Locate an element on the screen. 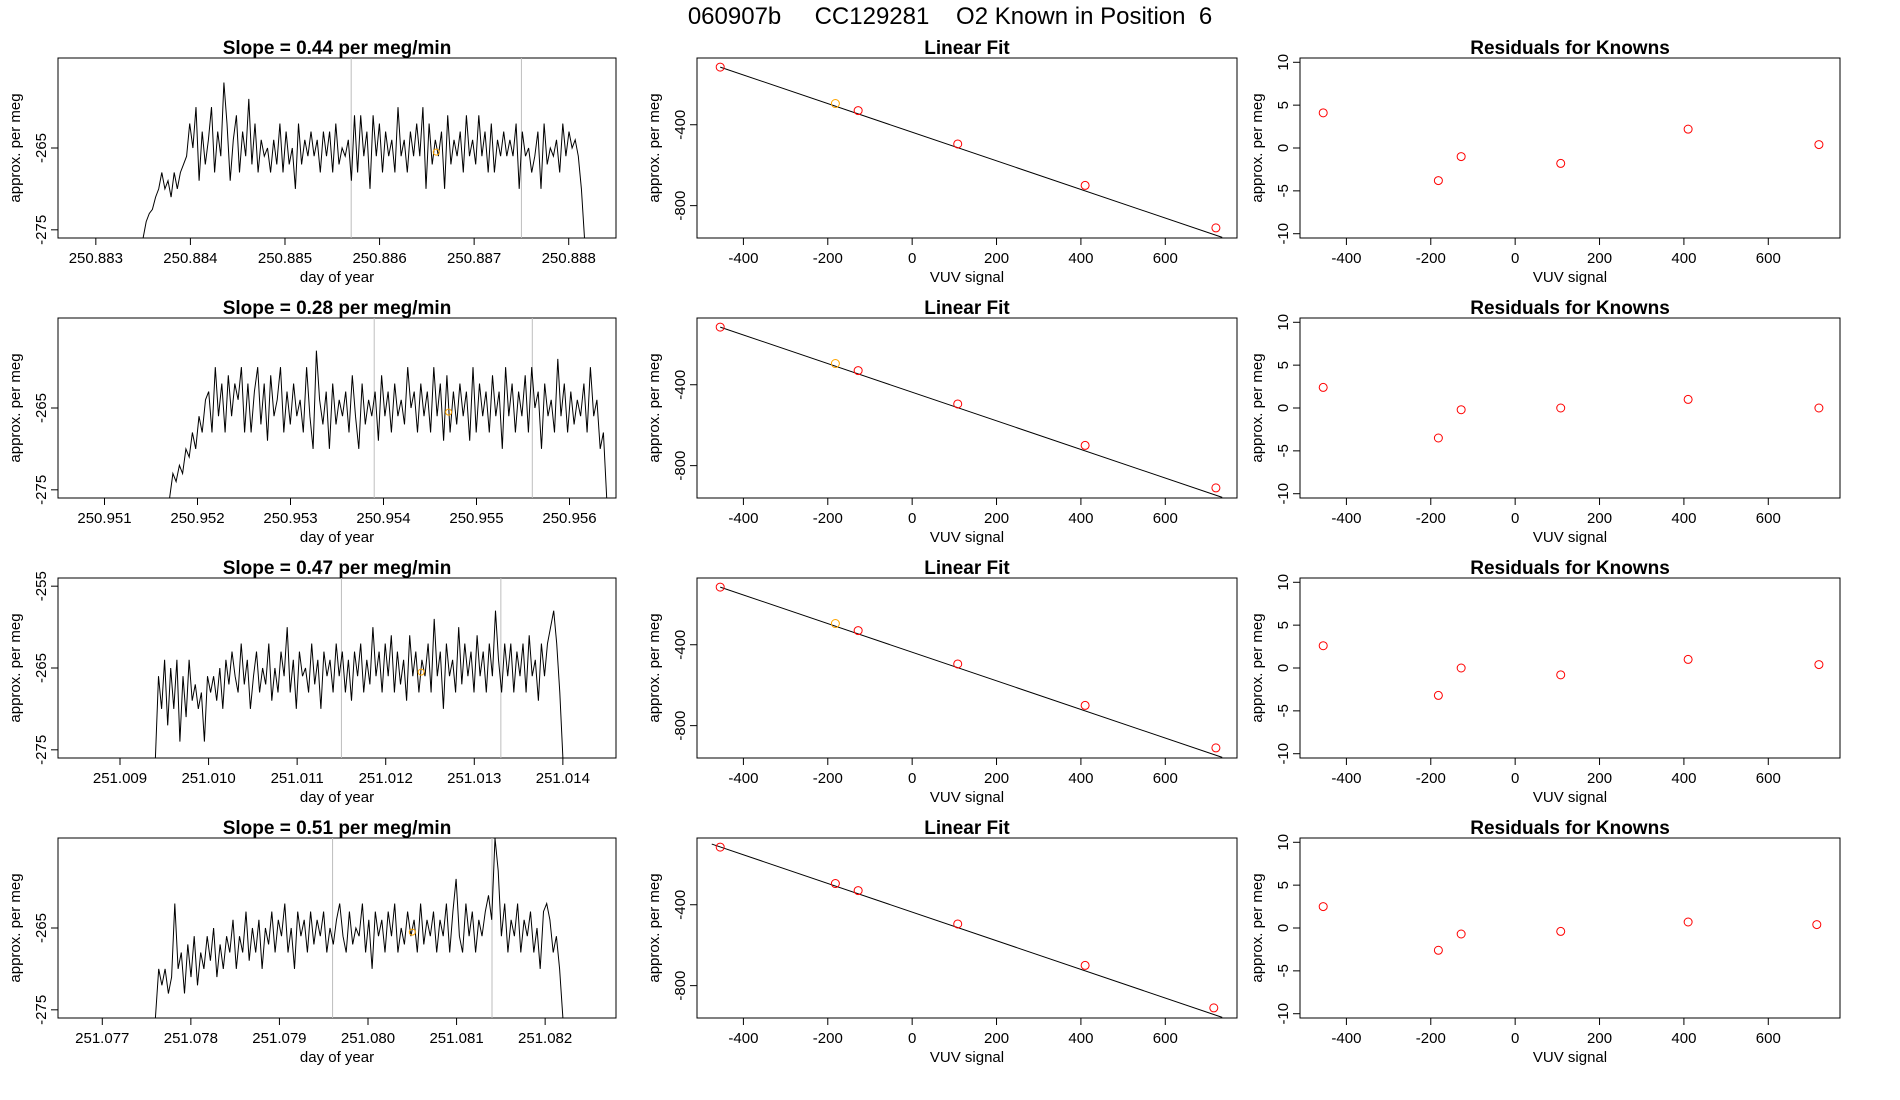 The height and width of the screenshot is (1100, 1900). panel-title: Slope = 0.51 per meg/min is located at coordinates (337, 828).